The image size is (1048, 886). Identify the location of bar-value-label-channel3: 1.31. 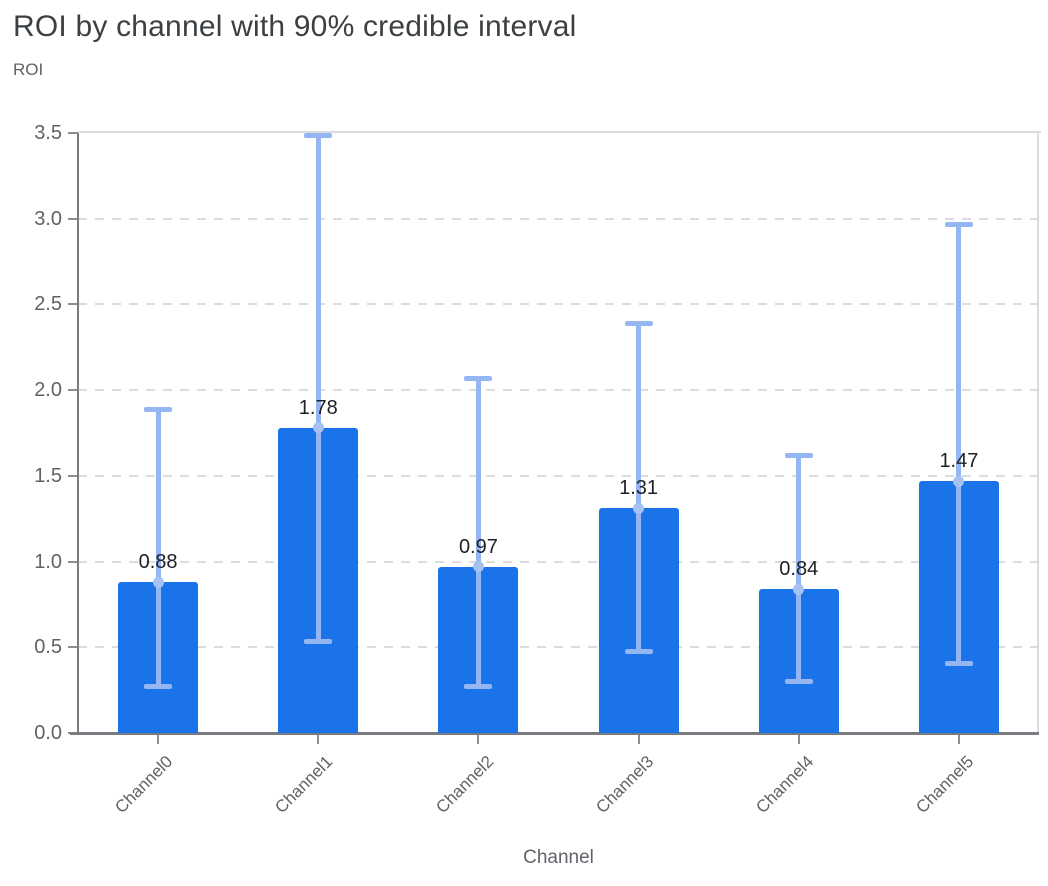
(639, 488).